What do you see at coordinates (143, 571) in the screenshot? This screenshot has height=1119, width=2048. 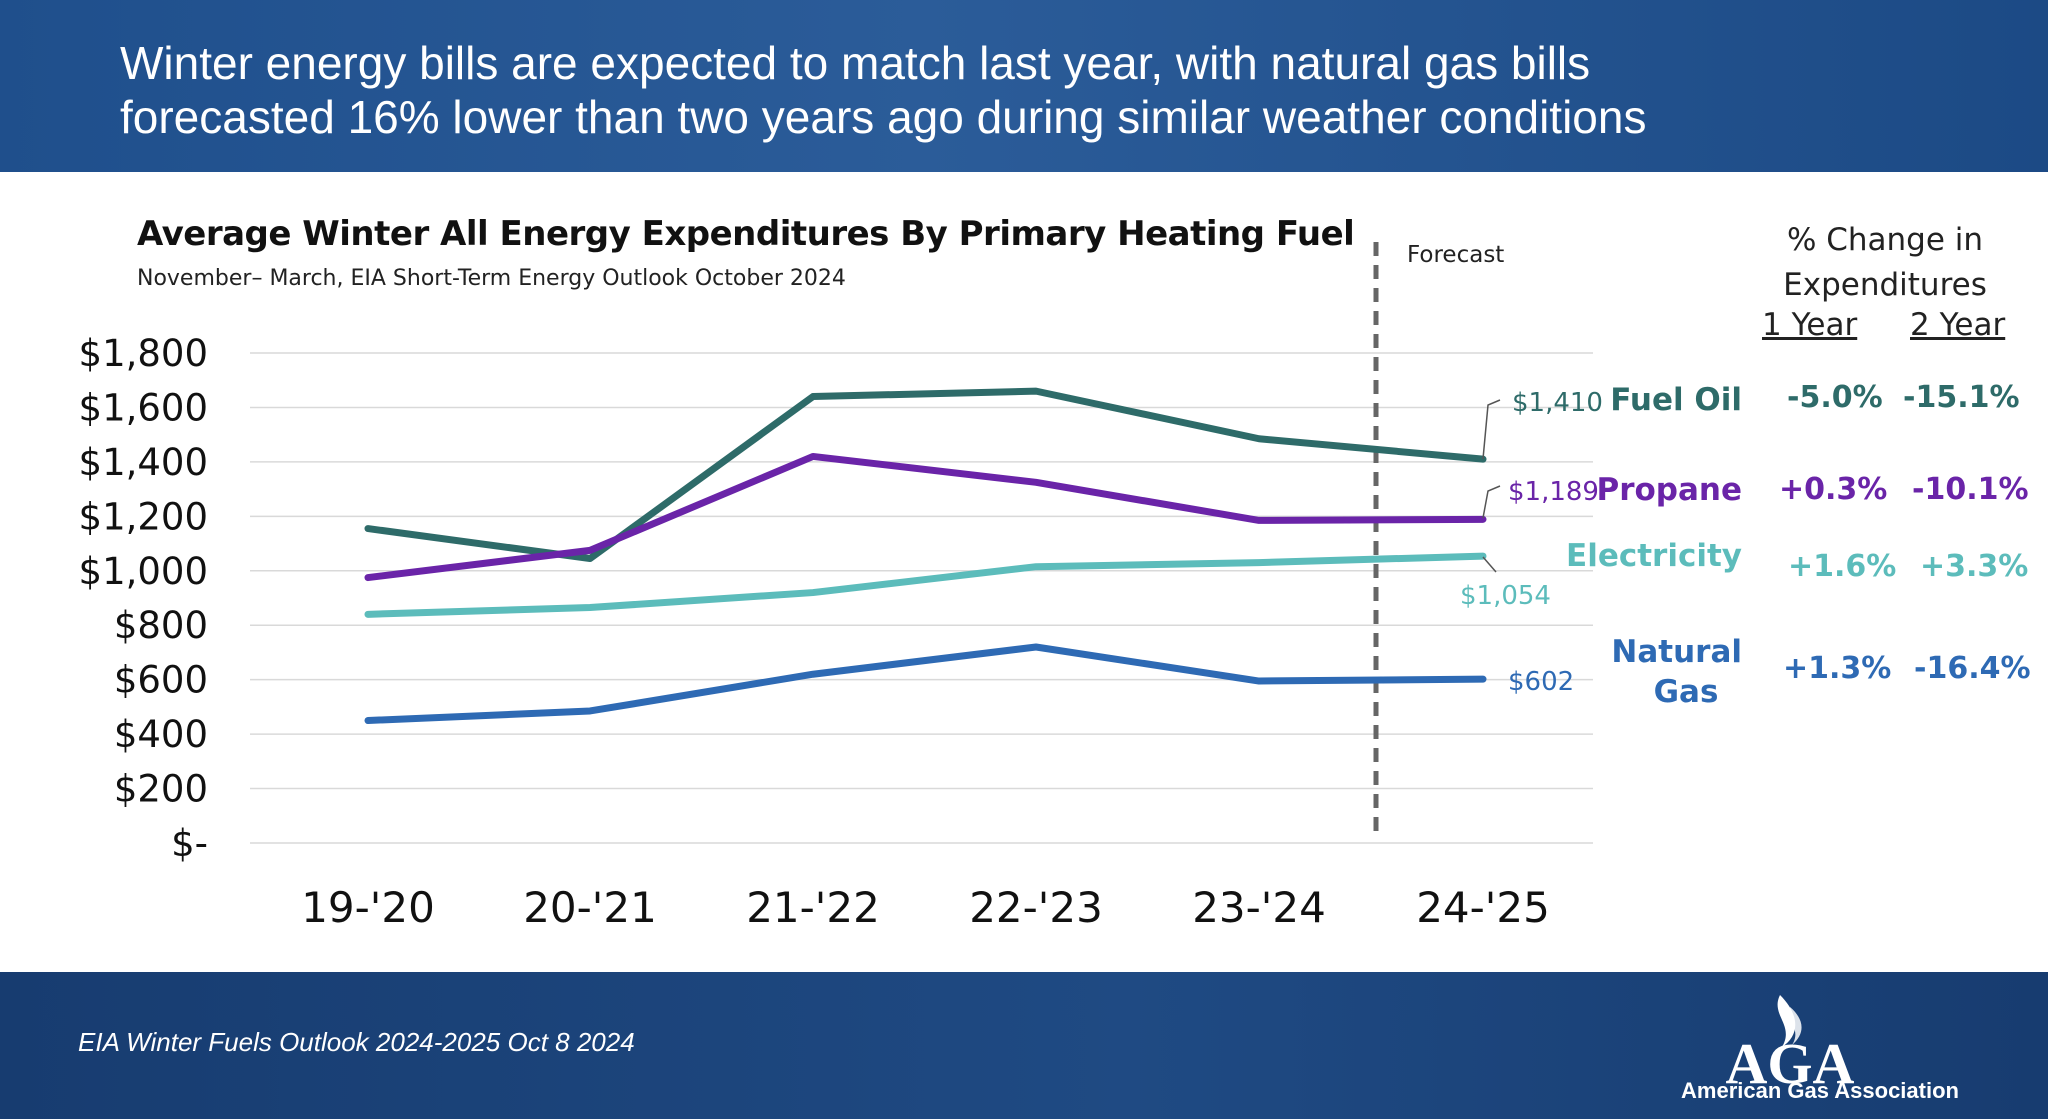 I see `y-tick-label: $1,000` at bounding box center [143, 571].